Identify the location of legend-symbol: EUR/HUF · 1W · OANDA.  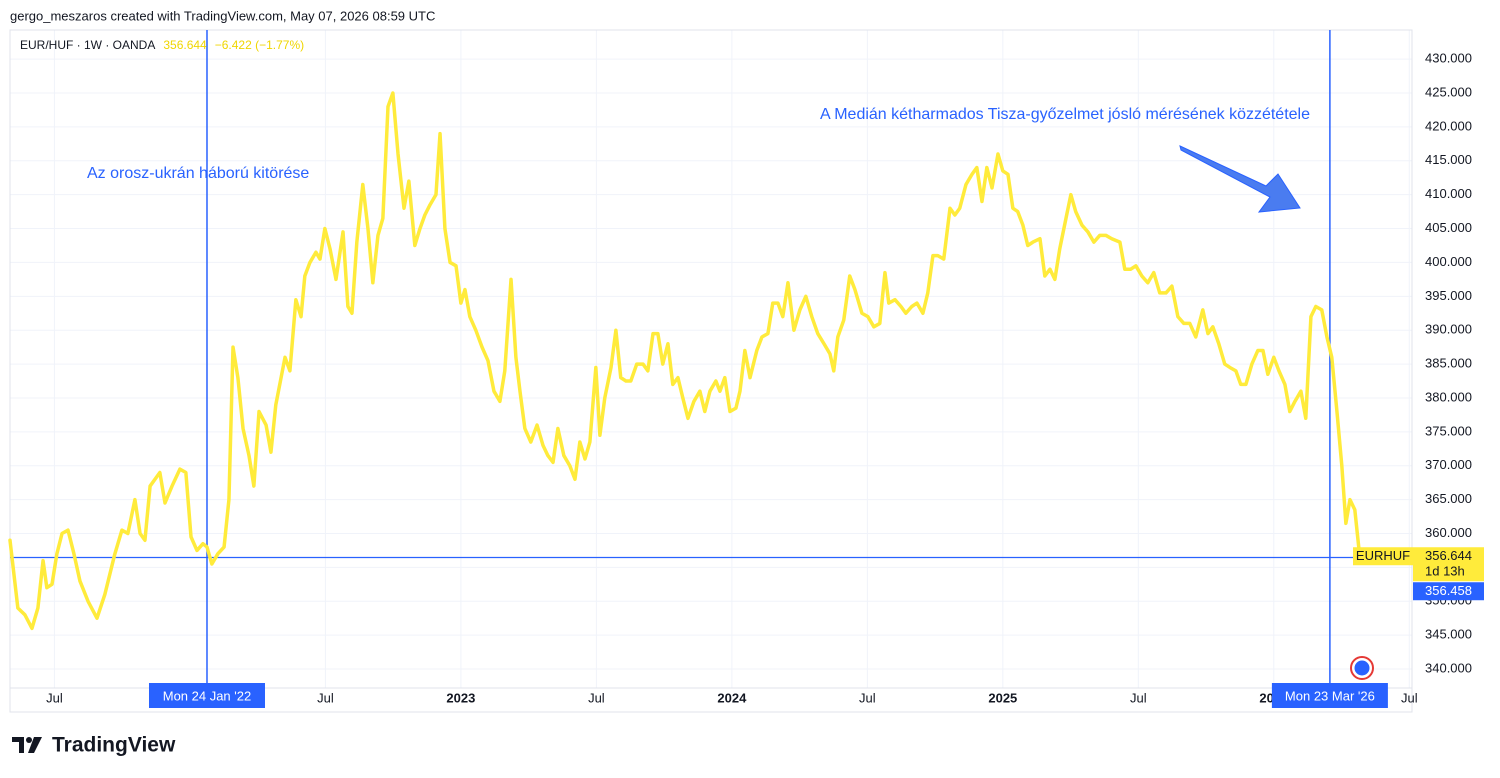
(87, 45).